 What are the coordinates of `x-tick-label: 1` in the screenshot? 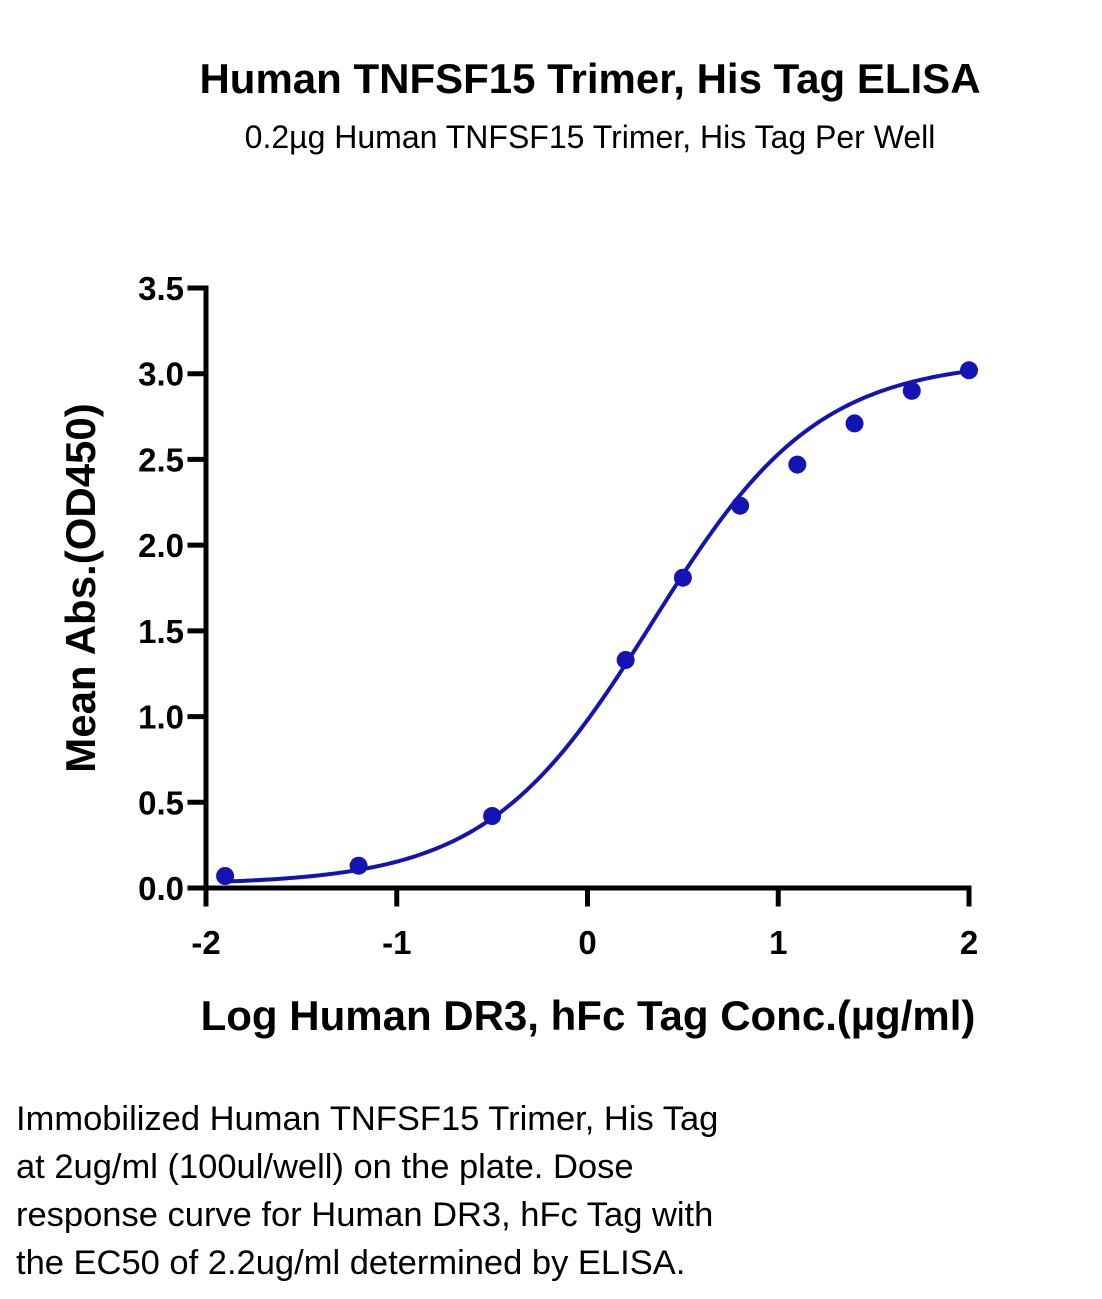 It's located at (778, 942).